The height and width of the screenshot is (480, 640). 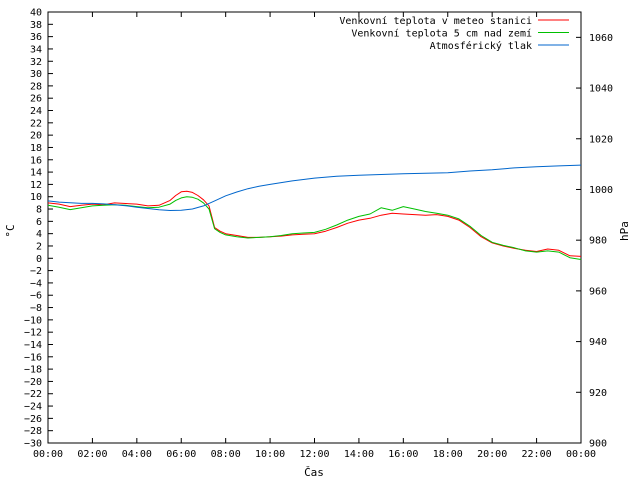 I want to click on y-axis-label: °C, so click(x=10, y=230).